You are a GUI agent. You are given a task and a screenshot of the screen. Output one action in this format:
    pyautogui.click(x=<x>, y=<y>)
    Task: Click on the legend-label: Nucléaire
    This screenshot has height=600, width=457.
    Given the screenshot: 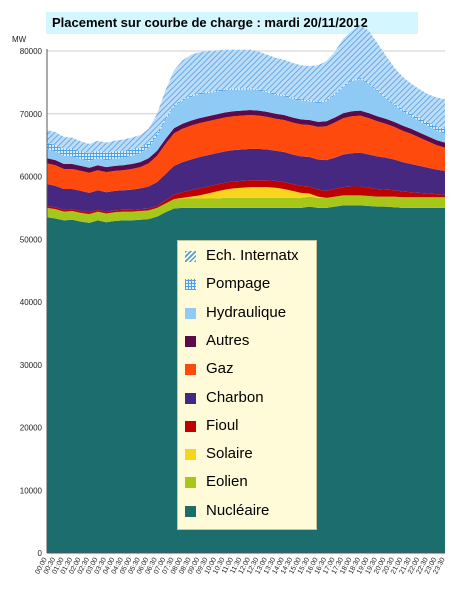 What is the action you would take?
    pyautogui.click(x=238, y=510)
    